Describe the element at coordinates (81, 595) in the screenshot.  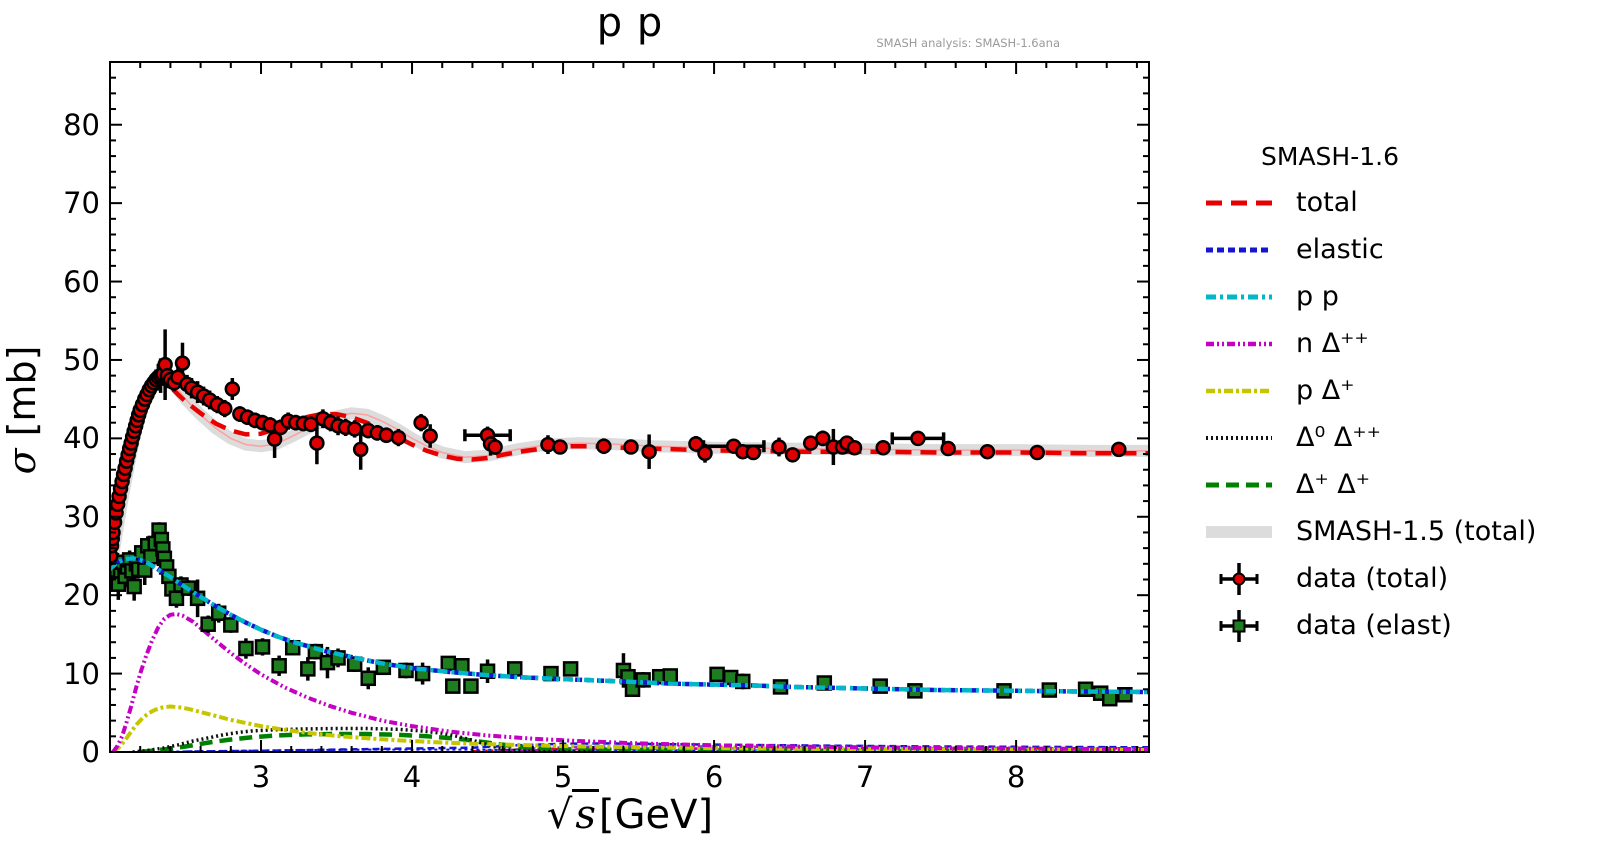
I see `y-tick-20: 20` at that location.